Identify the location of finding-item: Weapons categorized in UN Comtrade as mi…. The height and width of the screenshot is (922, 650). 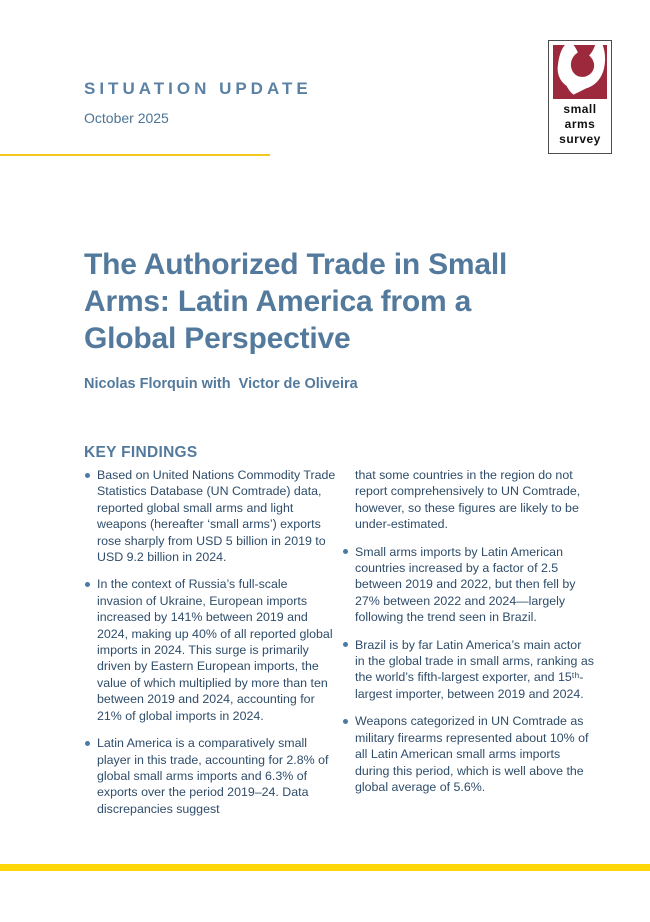
(468, 754).